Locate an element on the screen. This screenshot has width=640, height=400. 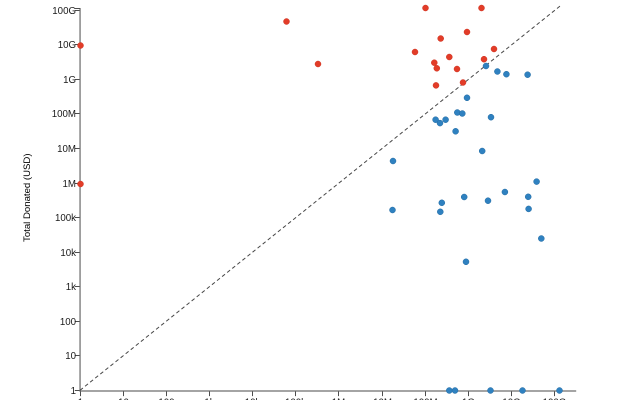
svg-text: Total Donated (USD) is located at coordinates (27, 197).